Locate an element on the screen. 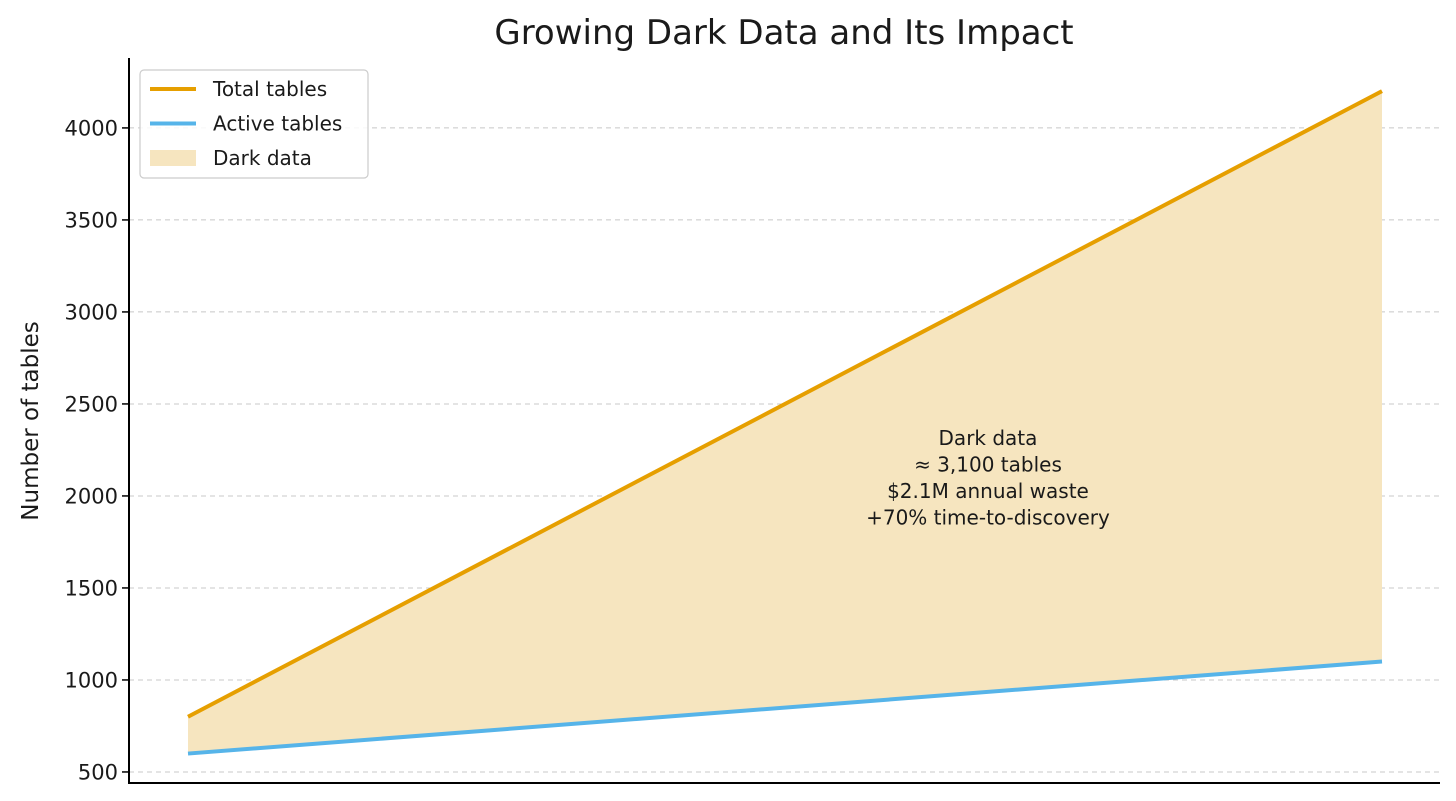  chart-title: Growing Dark Data and Its Impact is located at coordinates (783, 33).